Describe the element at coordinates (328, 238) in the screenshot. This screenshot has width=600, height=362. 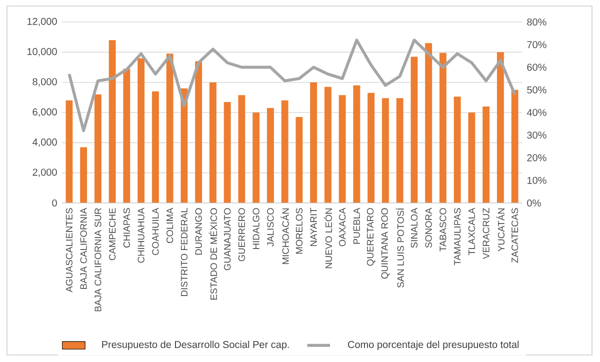
I see `x-tick-label: NUEVO LEÓN` at that location.